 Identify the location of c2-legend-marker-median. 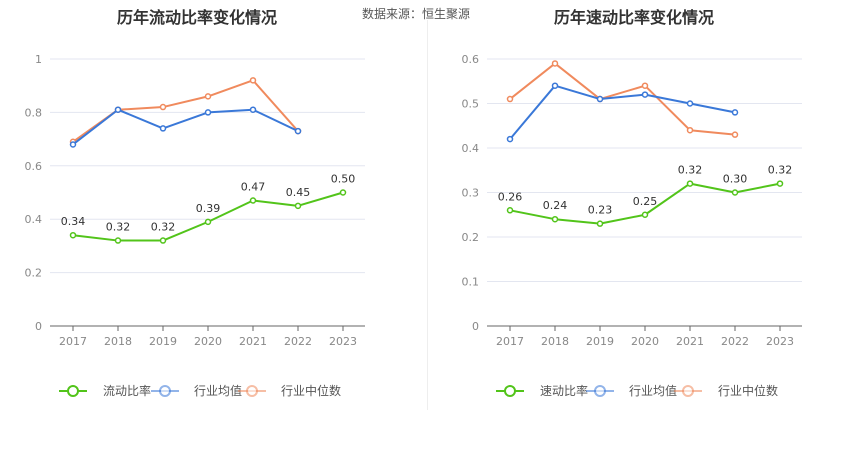
(688, 391).